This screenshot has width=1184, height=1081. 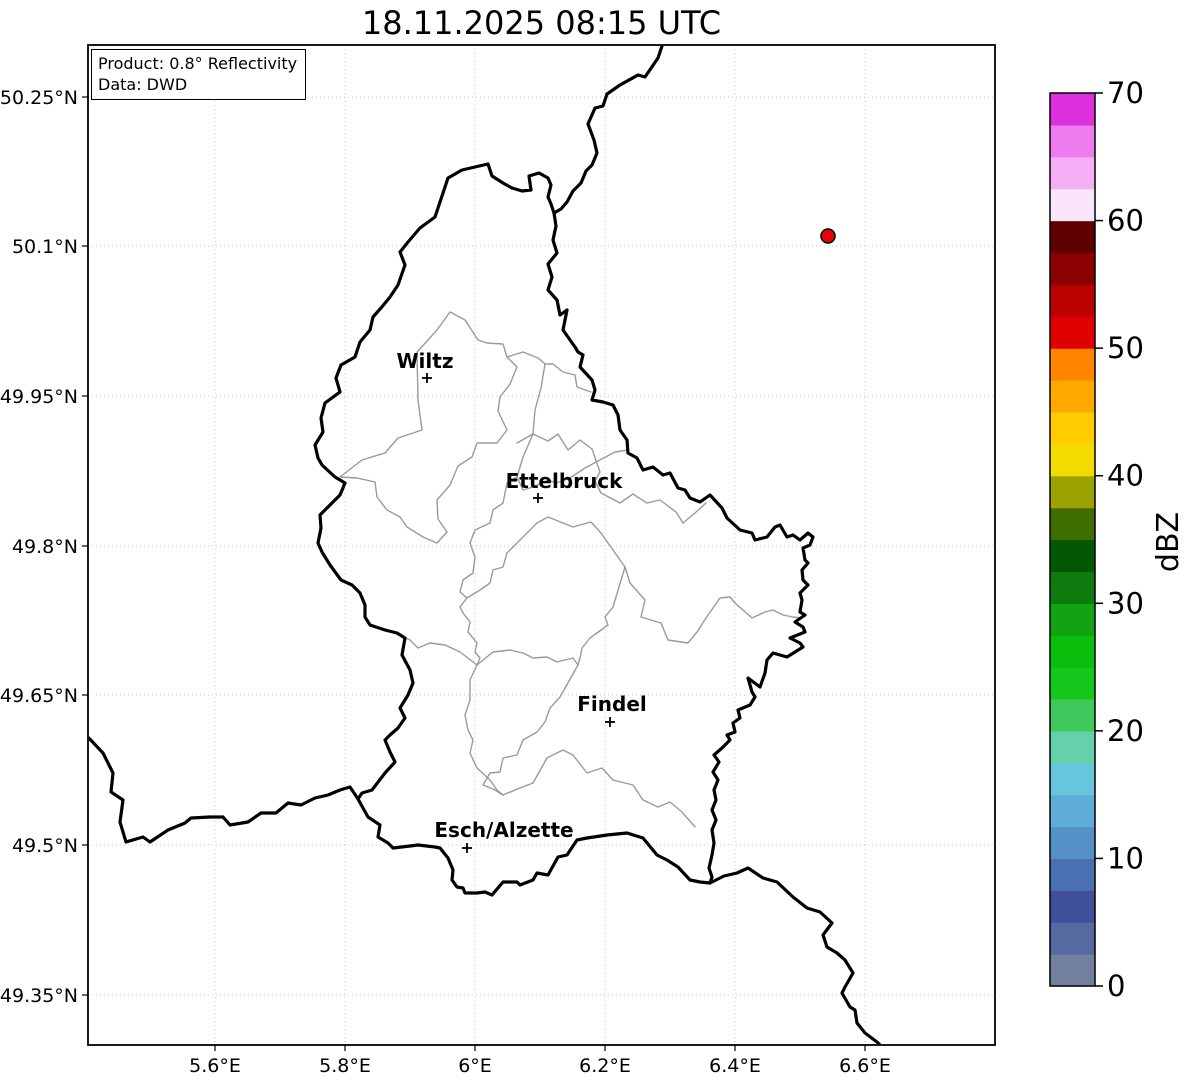 What do you see at coordinates (605, 1066) in the screenshot?
I see `x-axis-tick-label: 6.2°E` at bounding box center [605, 1066].